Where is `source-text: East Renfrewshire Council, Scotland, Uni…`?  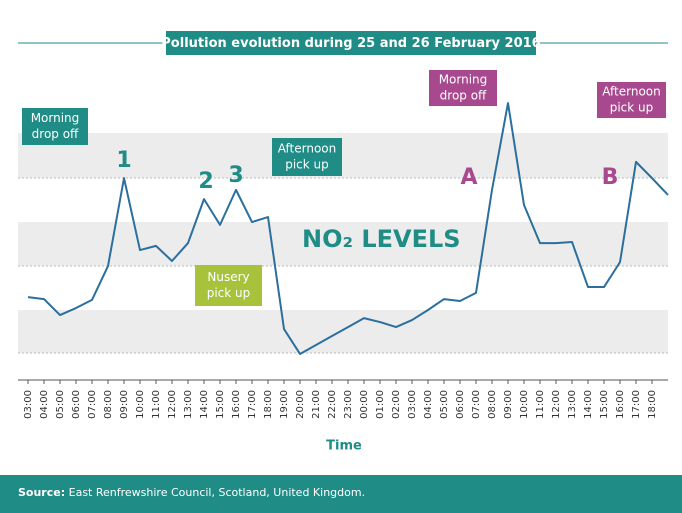 source-text: East Renfrewshire Council, Scotland, Uni… is located at coordinates (217, 492).